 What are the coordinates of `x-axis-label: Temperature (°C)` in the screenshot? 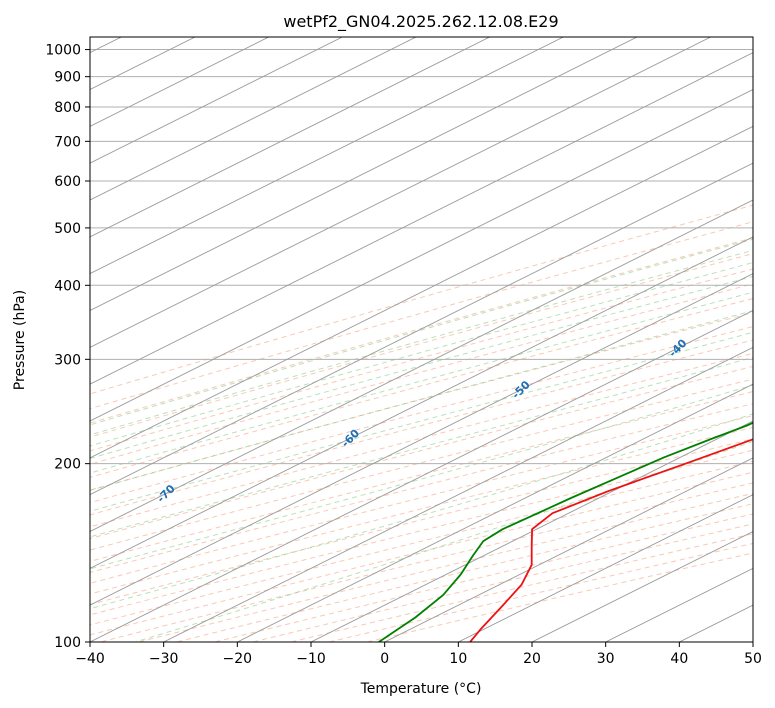 It's located at (421, 689).